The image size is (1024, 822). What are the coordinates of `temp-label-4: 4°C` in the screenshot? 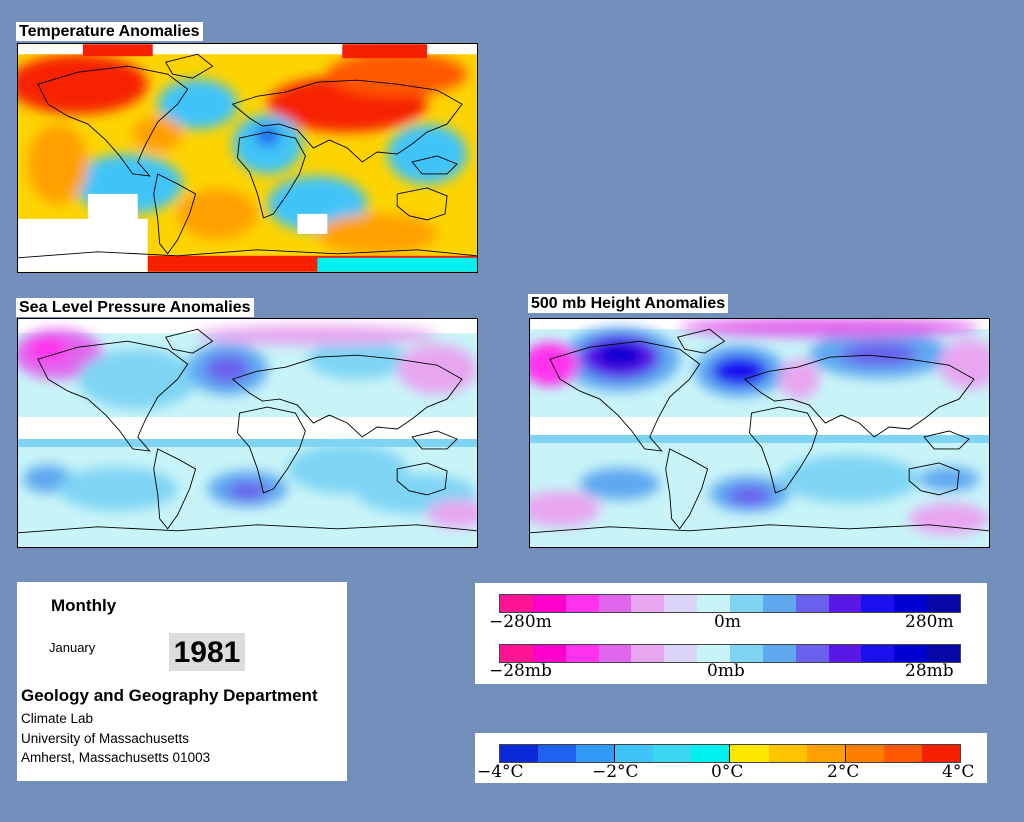 It's located at (958, 772).